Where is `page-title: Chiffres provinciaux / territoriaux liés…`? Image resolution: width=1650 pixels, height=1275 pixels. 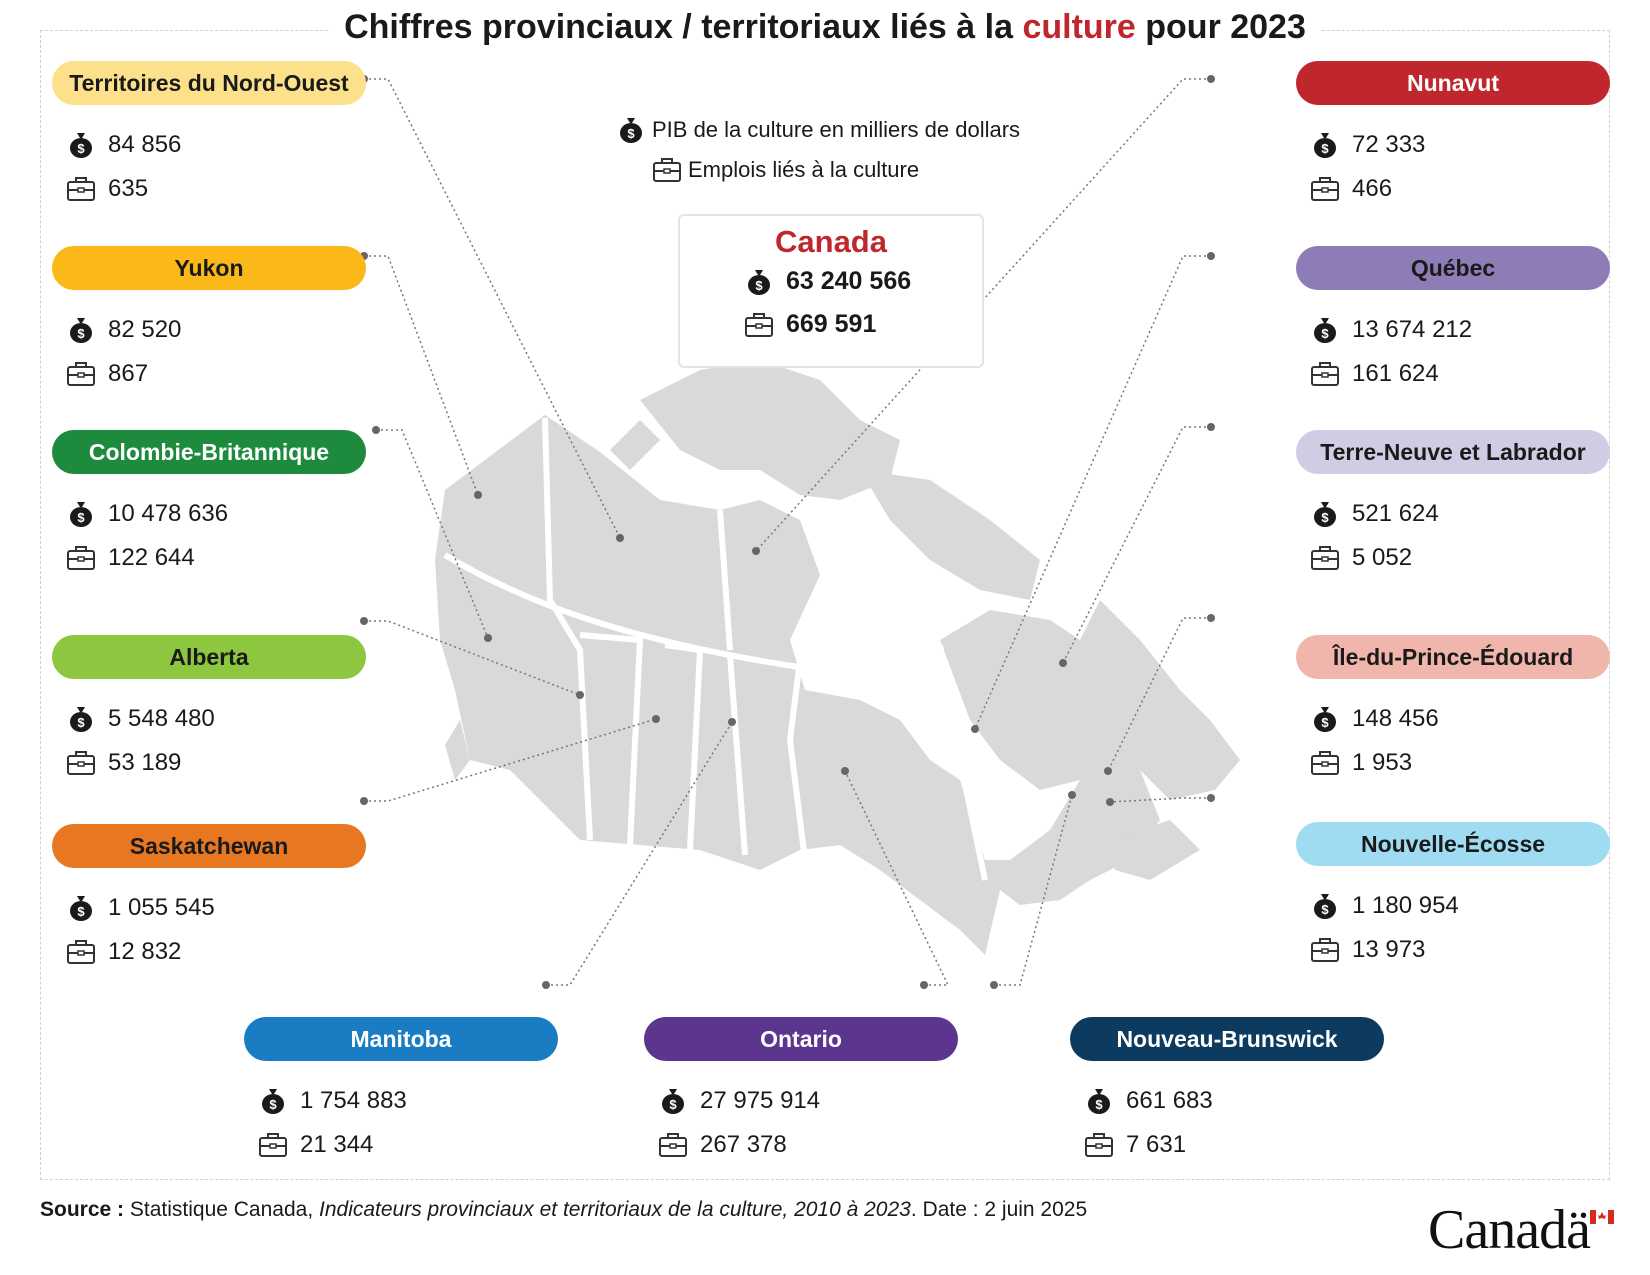 page-title: Chiffres provinciaux / territoriaux liés… is located at coordinates (825, 27).